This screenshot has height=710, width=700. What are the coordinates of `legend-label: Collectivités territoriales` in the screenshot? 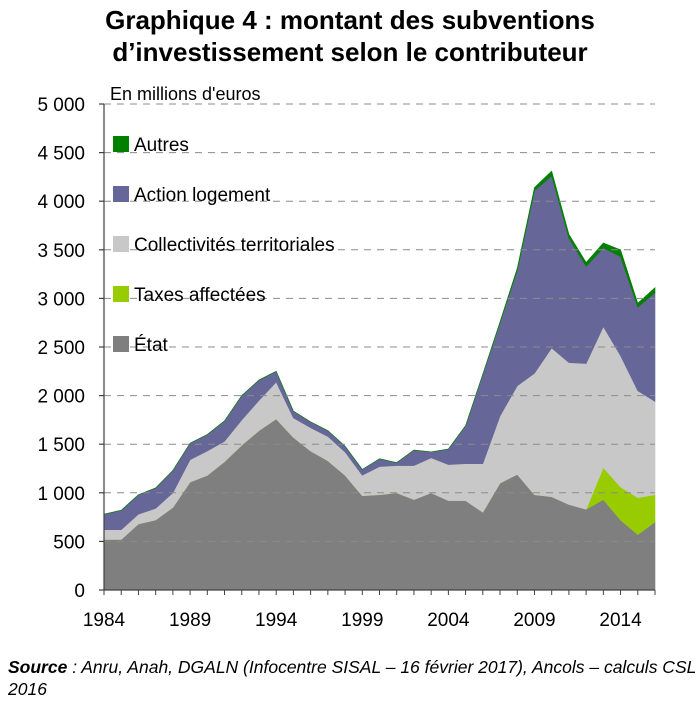 It's located at (234, 245).